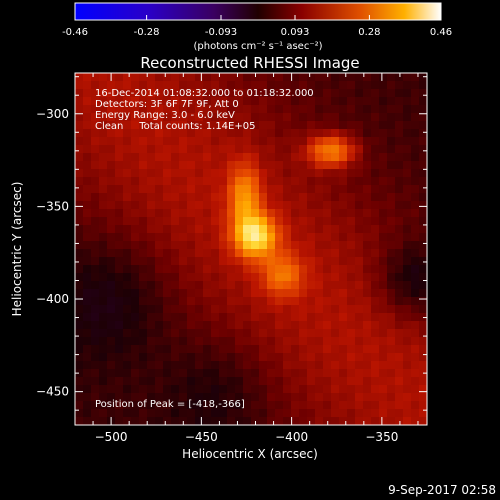 The width and height of the screenshot is (500, 500). Describe the element at coordinates (17, 249) in the screenshot. I see `y-axis-label: Heliocentric Y (arcsec)` at that location.